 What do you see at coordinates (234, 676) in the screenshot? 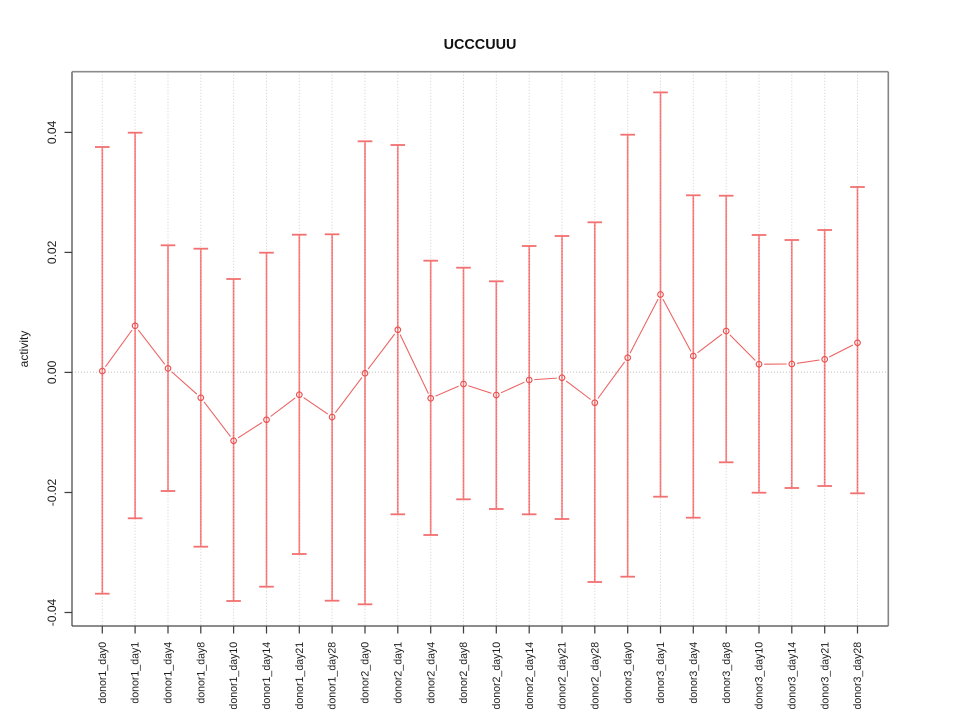
I see `svg-text: donor1_day10` at bounding box center [234, 676].